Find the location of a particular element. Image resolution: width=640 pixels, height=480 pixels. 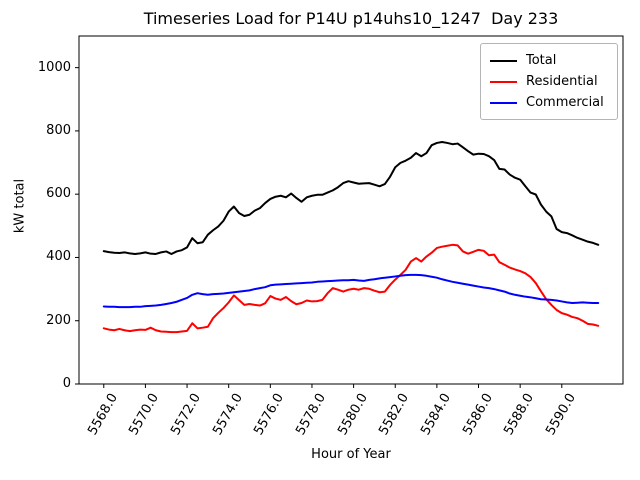

legend-entry-residential: Residential is located at coordinates (549, 81).